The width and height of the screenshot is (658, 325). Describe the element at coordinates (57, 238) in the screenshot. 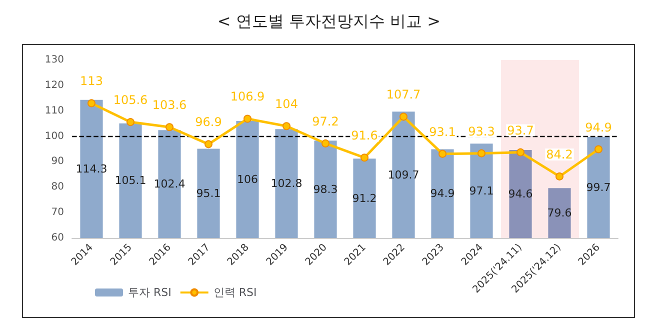

I see `y-tick-label: 60` at that location.